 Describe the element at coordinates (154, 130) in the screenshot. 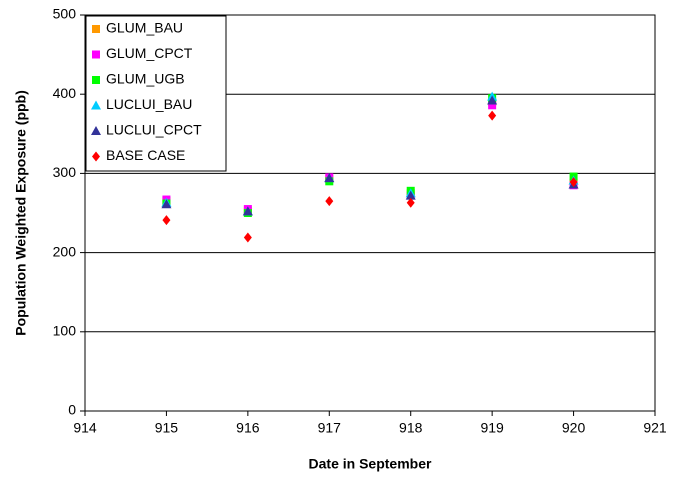

I see `legend-label: LUCLUI_CPCT` at that location.